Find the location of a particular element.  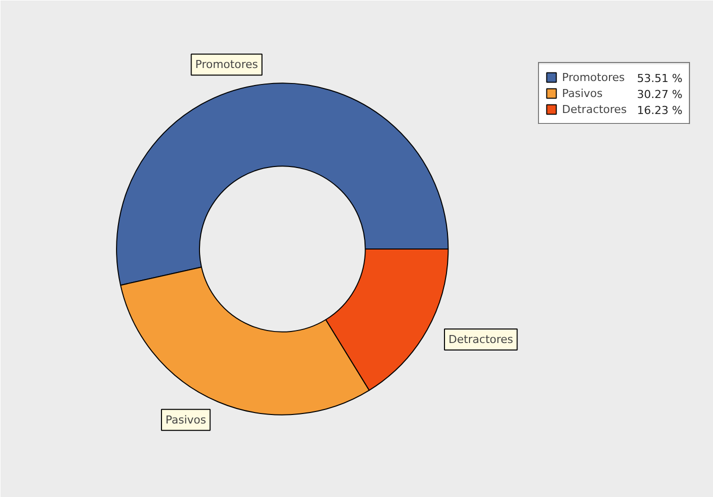

slice-label: Detractores is located at coordinates (481, 339).